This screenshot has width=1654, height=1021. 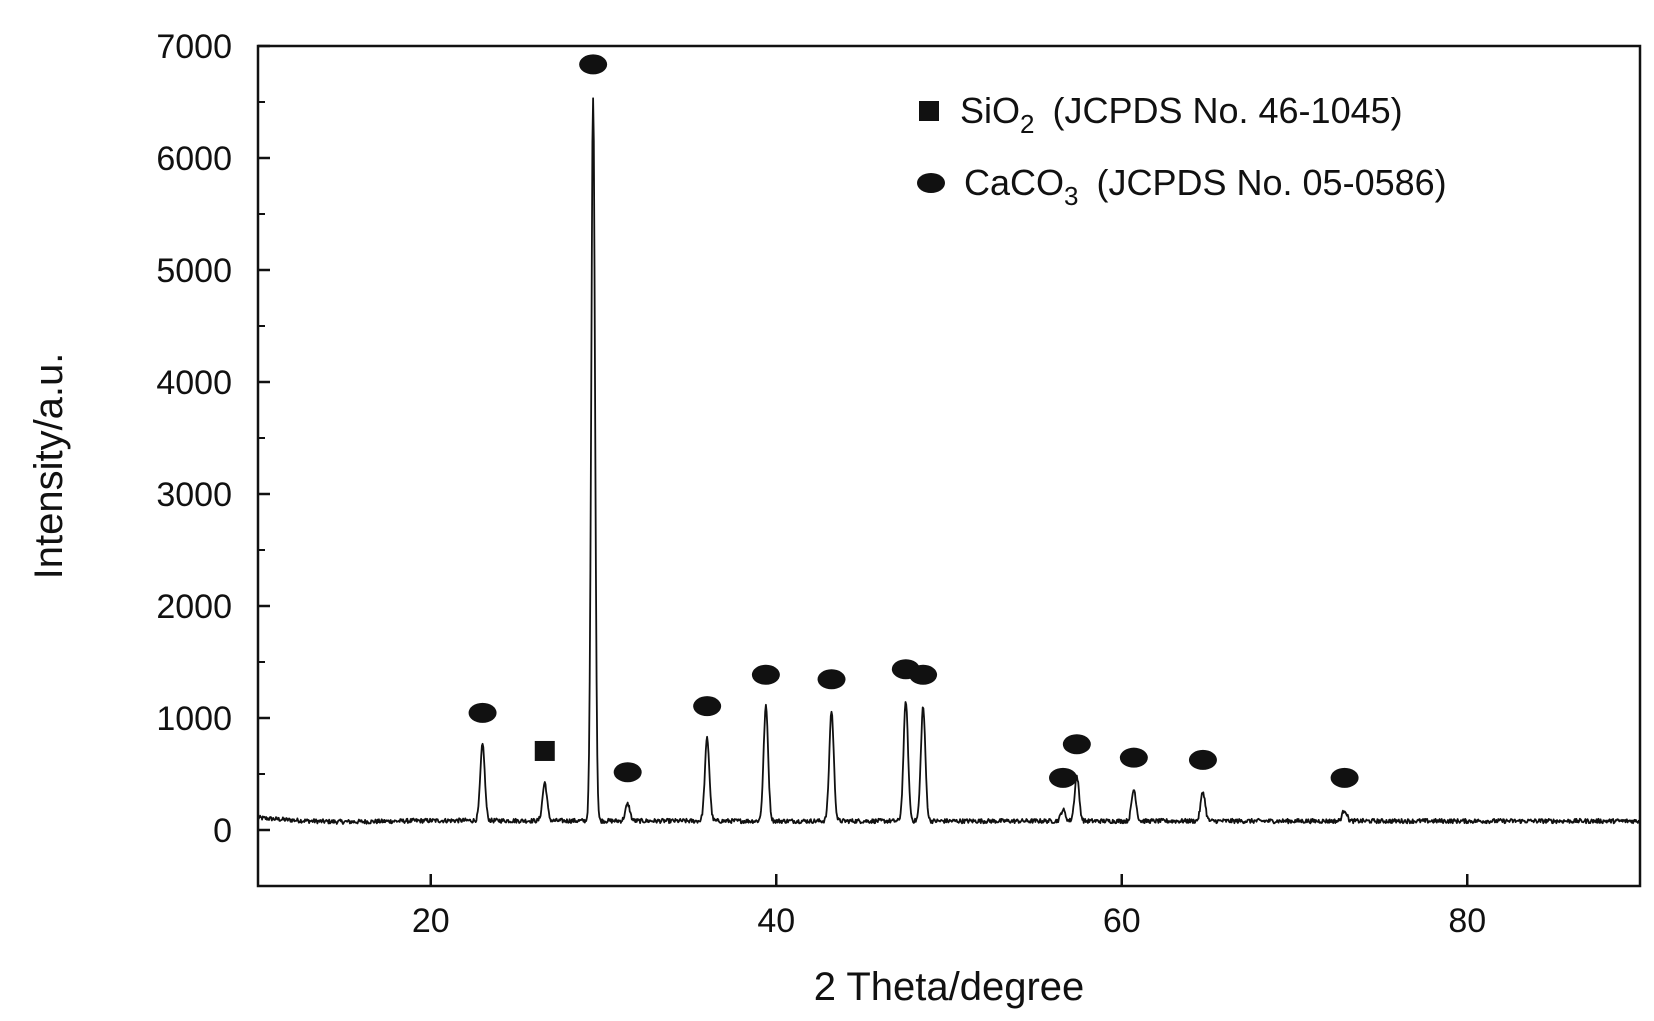 What do you see at coordinates (194, 47) in the screenshot?
I see `y-tick-label: 7000` at bounding box center [194, 47].